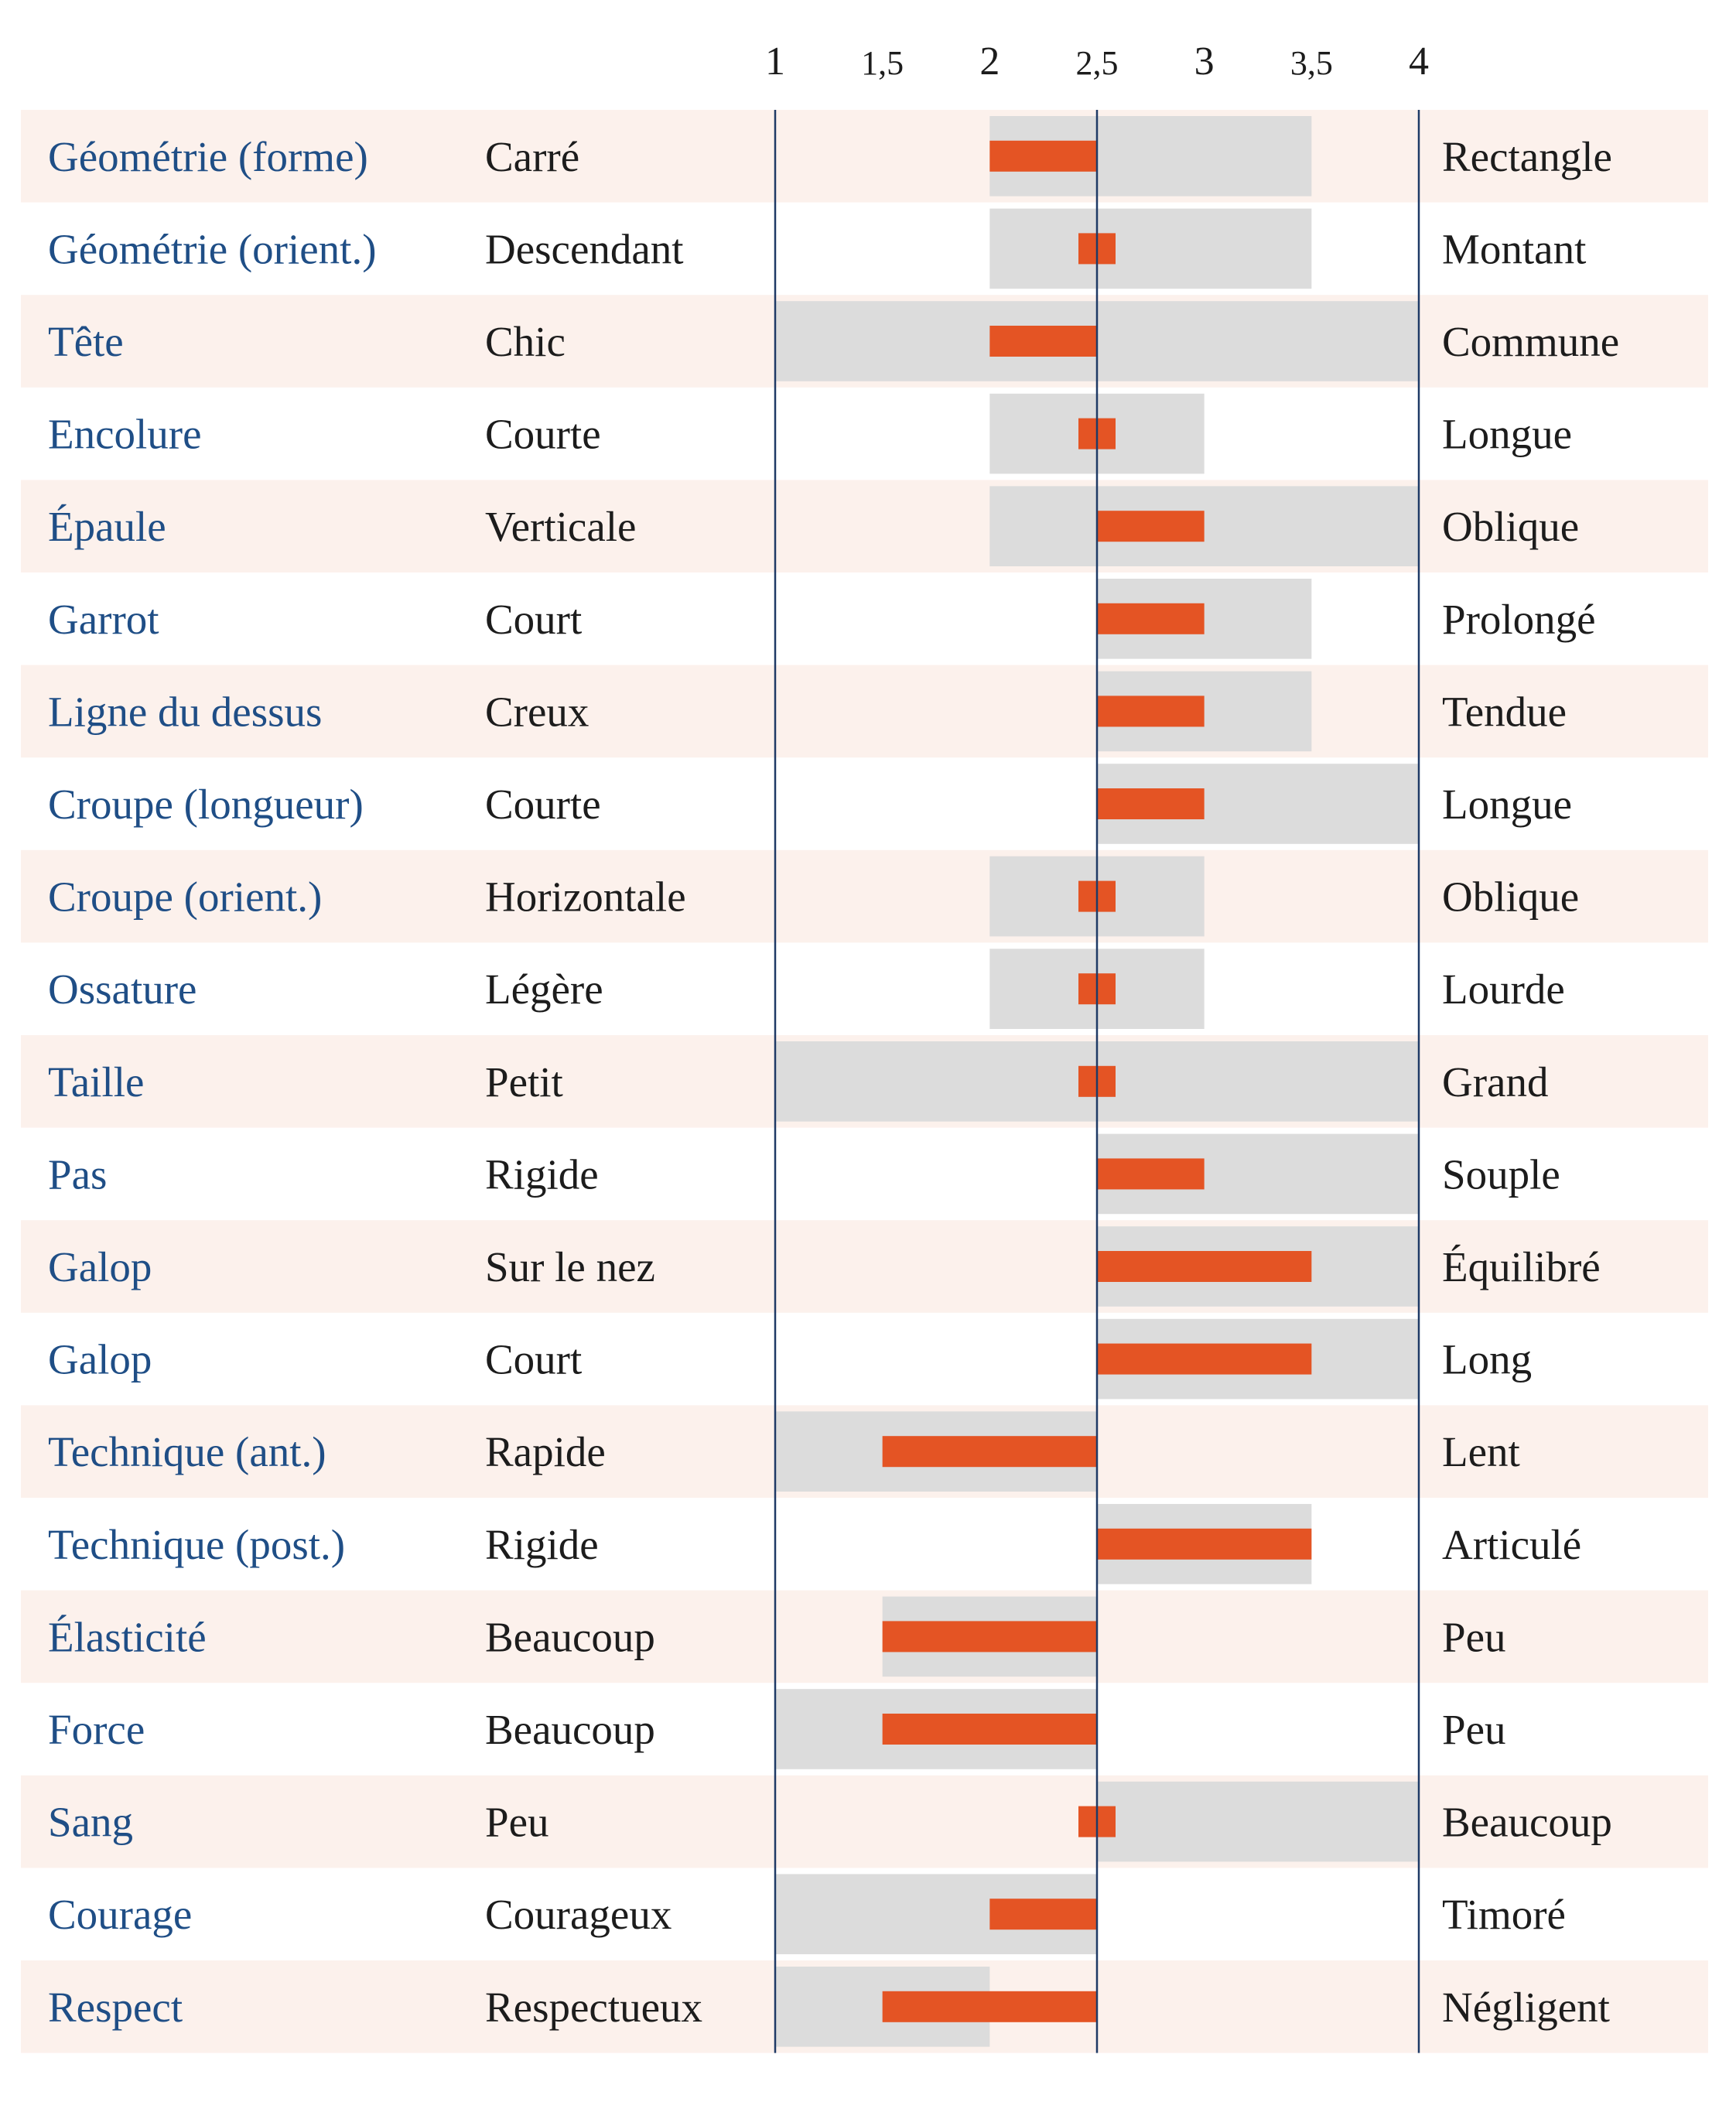 This screenshot has width=1736, height=2102. I want to click on low-pole-label: Peu, so click(517, 1822).